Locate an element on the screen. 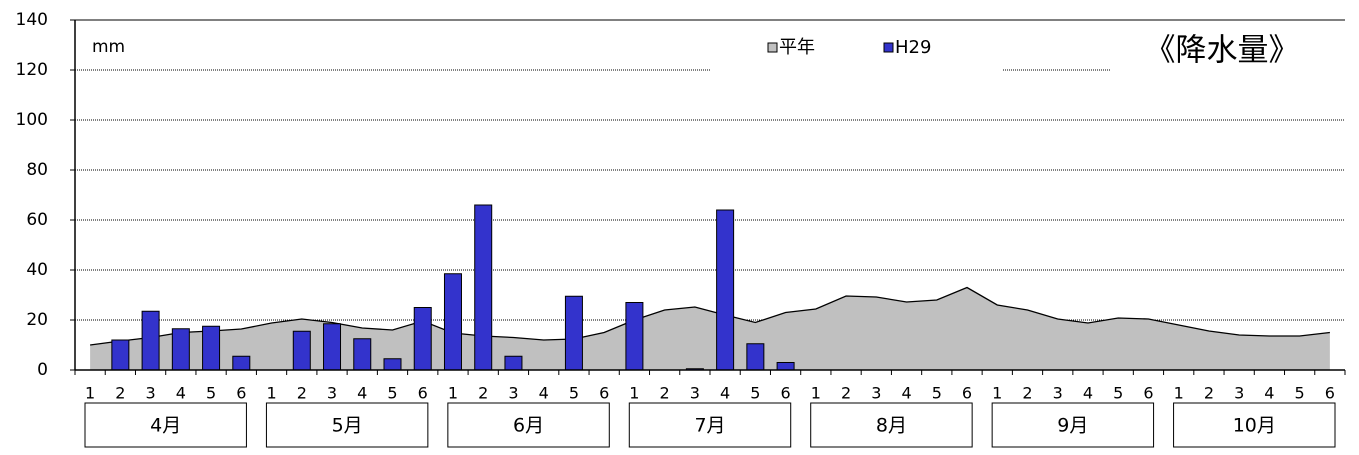  chart-title: 《降水量》 is located at coordinates (1222, 51).